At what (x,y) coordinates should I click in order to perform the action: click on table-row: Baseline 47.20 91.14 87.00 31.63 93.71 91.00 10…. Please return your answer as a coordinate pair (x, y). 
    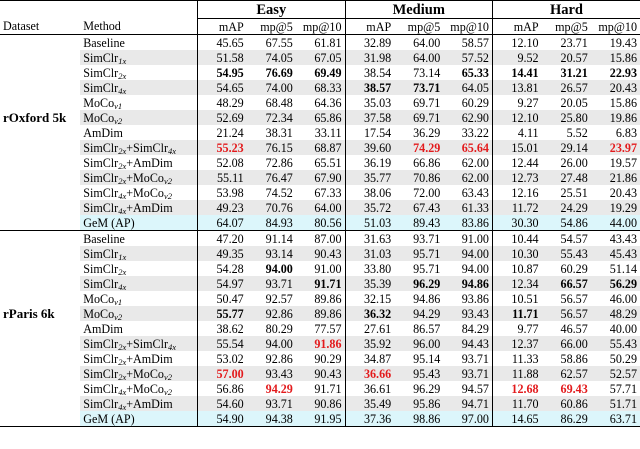
    Looking at the image, I should click on (320, 238).